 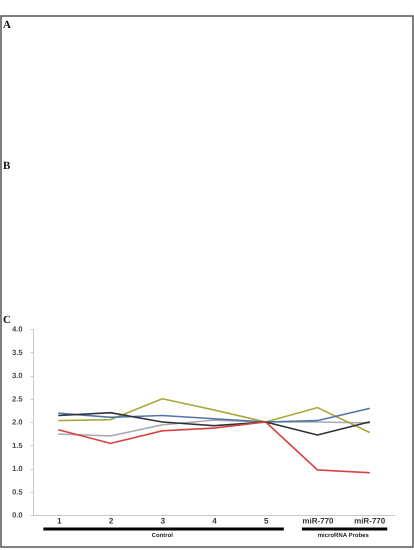 I want to click on x-tick-label: 3, so click(x=163, y=521).